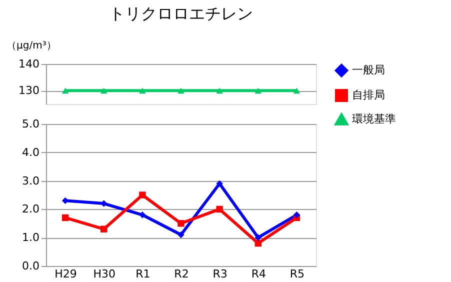 This screenshot has width=451, height=282. Describe the element at coordinates (104, 274) in the screenshot. I see `x-tick-label: H30` at that location.